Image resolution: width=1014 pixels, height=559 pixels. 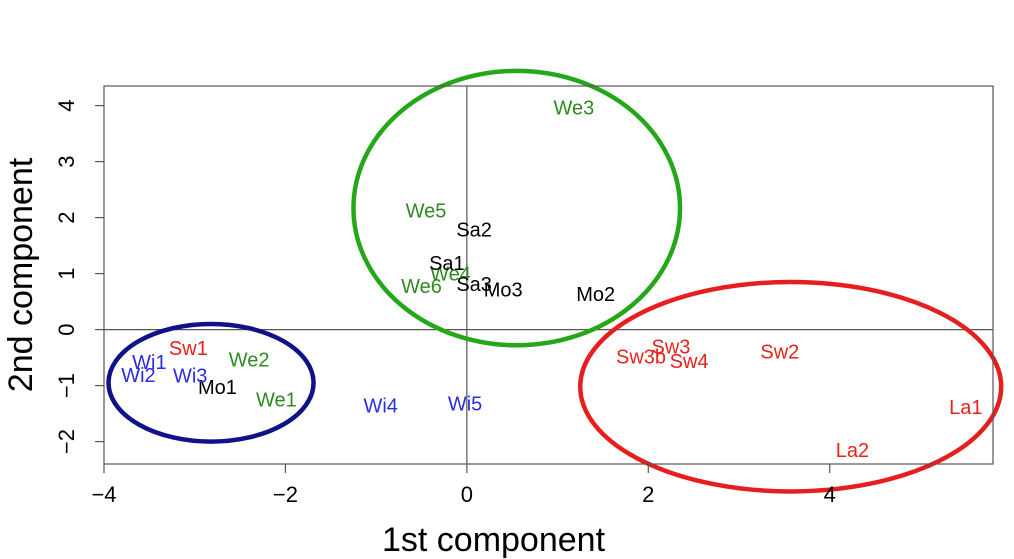 What do you see at coordinates (467, 494) in the screenshot?
I see `x-tick-label: 0` at bounding box center [467, 494].